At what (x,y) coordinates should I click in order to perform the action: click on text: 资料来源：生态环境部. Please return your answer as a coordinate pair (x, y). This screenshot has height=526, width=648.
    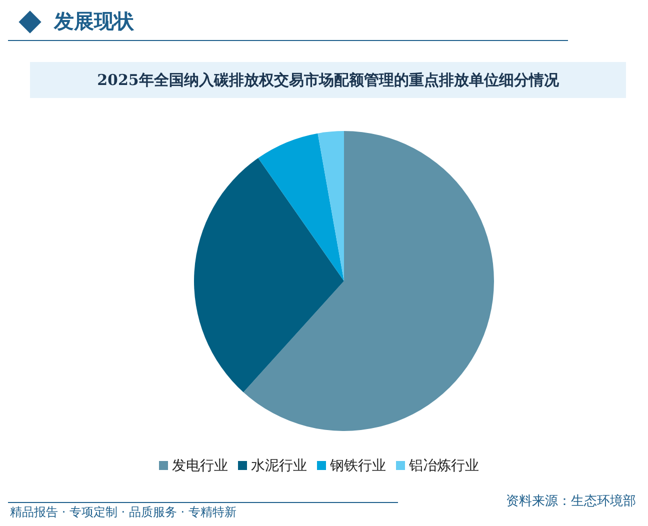
    Looking at the image, I should click on (571, 501).